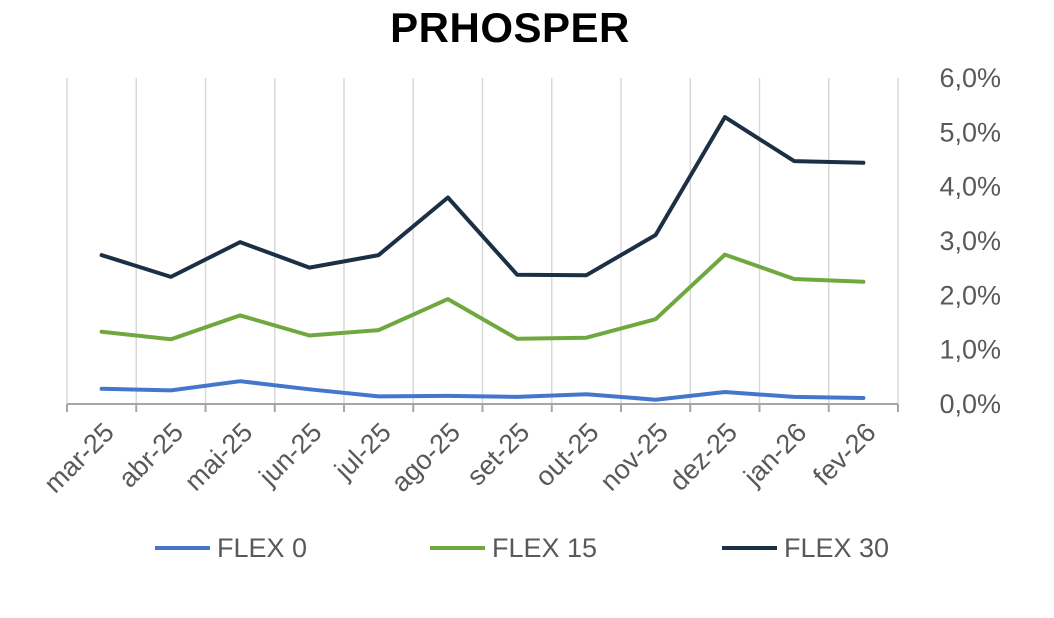 The height and width of the screenshot is (618, 1054). What do you see at coordinates (79, 458) in the screenshot?
I see `x-tick-label: mar-25` at bounding box center [79, 458].